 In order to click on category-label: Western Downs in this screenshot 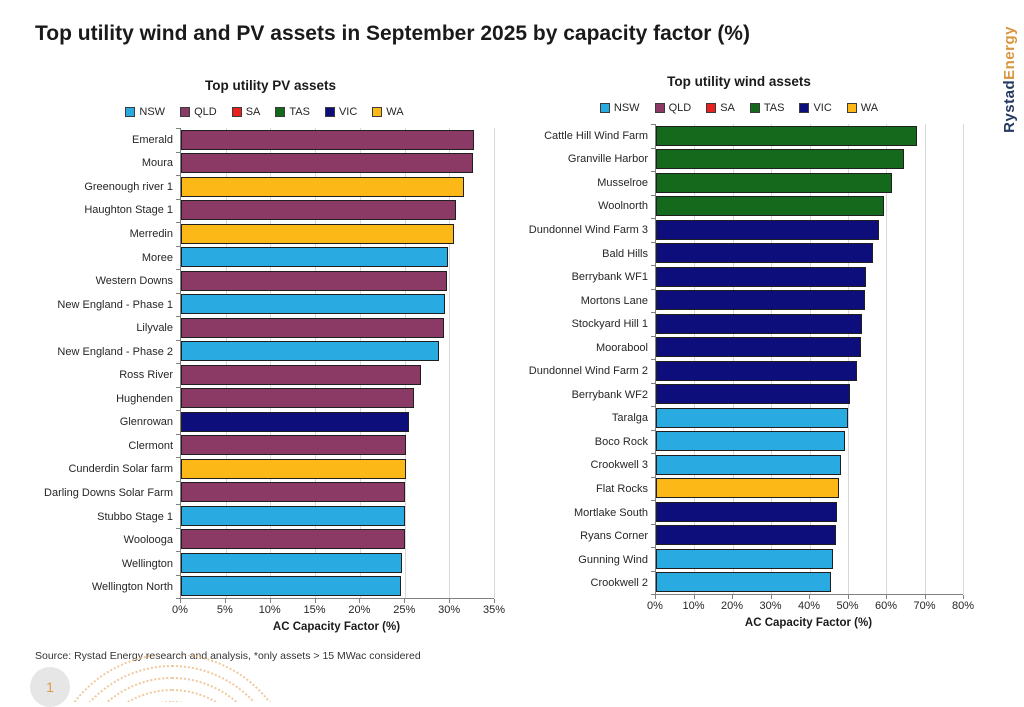, I will do `click(134, 281)`.